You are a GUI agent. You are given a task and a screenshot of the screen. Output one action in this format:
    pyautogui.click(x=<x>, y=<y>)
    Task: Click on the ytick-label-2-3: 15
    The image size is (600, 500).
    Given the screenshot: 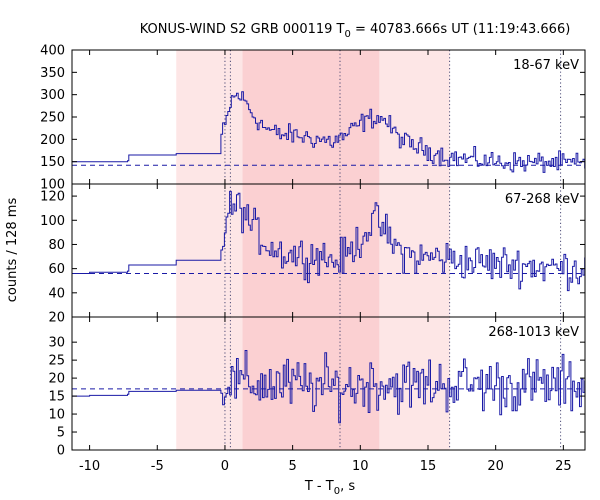 What is the action you would take?
    pyautogui.click(x=56, y=397)
    